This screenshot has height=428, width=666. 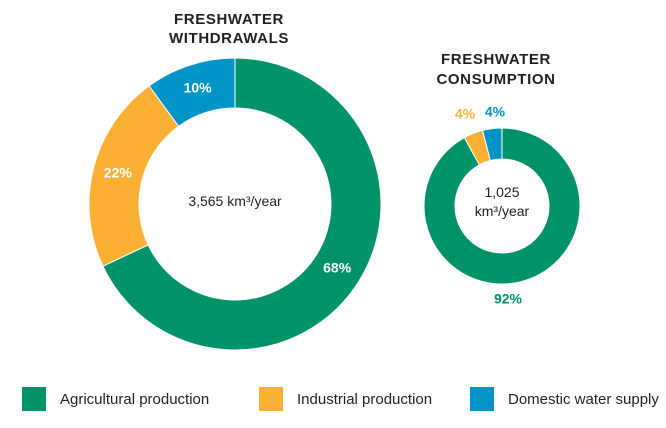 I want to click on consumption-total-line-2: km³/year, so click(x=502, y=211).